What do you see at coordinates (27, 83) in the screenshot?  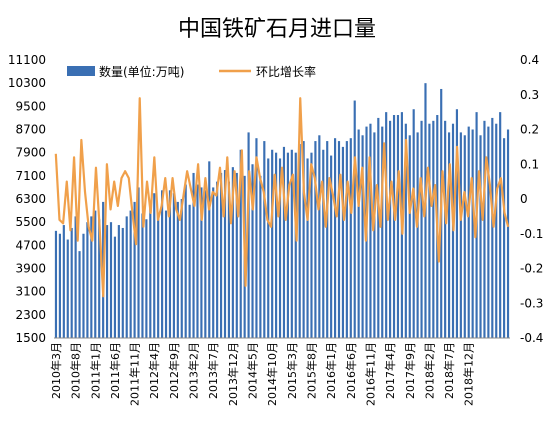 I see `left-tick-label: 10300` at bounding box center [27, 83].